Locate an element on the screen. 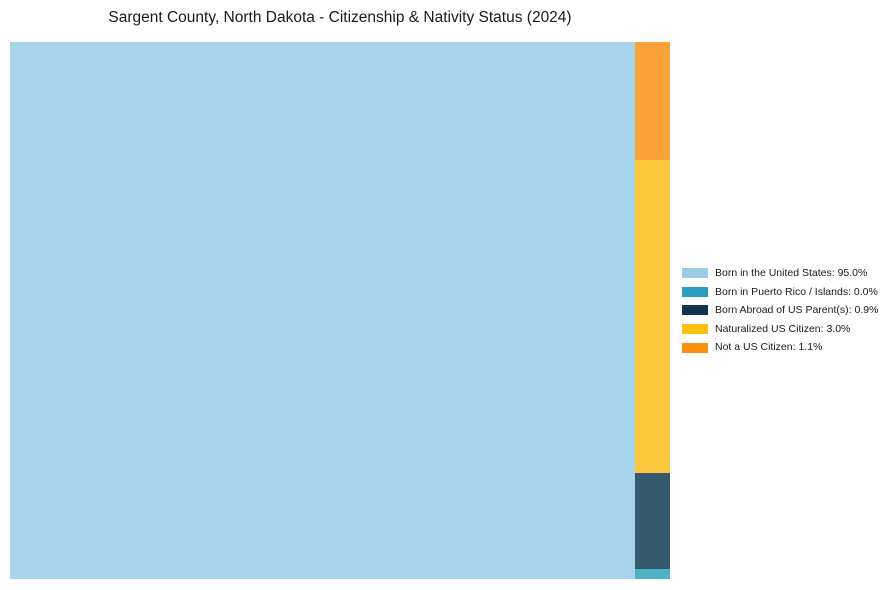 Image resolution: width=889 pixels, height=590 pixels. legend-label-not-a-us-citizen: Not a US Citizen: 1.1% is located at coordinates (769, 347).